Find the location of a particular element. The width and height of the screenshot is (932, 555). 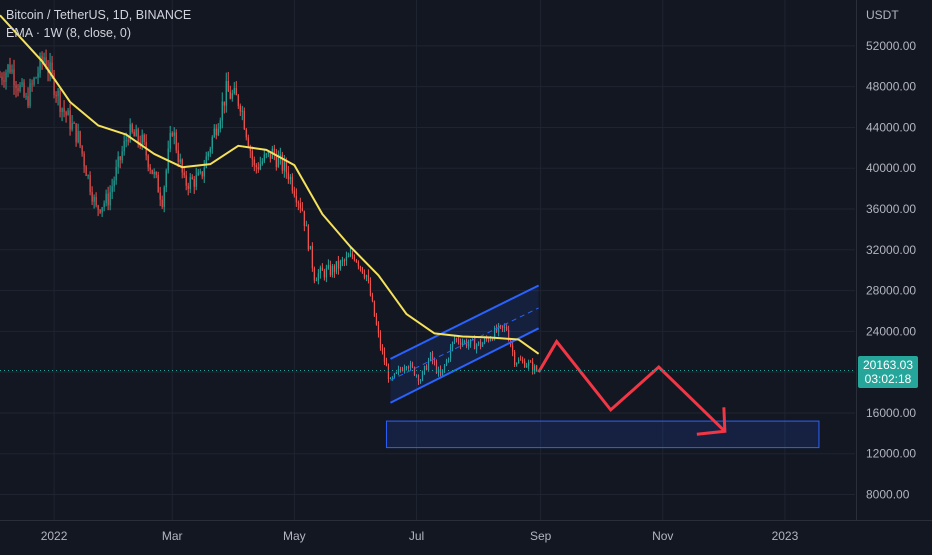

channel-lower-line is located at coordinates (465, 365).